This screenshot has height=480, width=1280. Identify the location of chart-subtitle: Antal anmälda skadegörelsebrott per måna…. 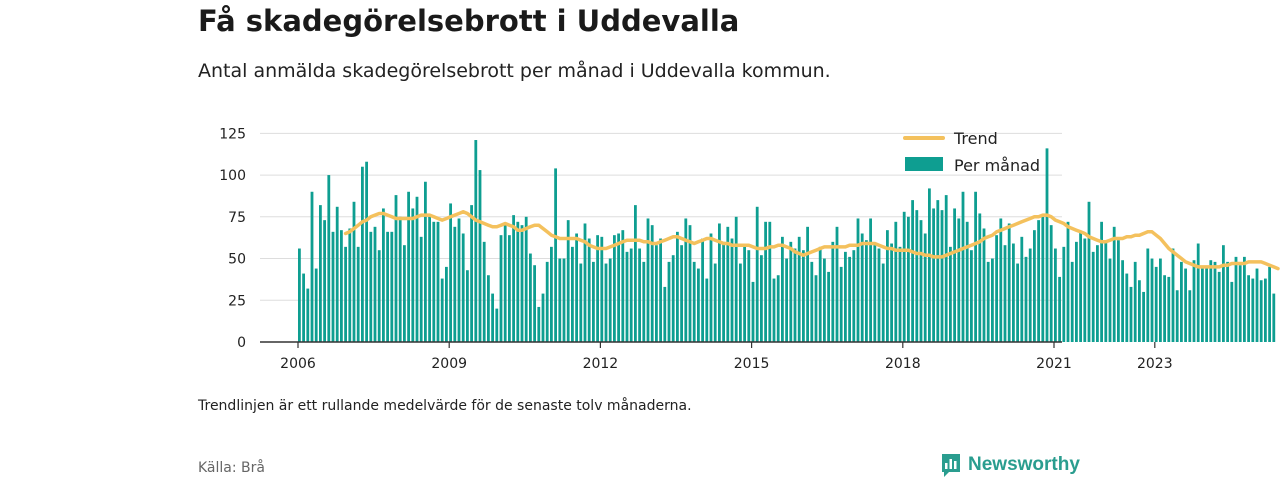
(514, 71).